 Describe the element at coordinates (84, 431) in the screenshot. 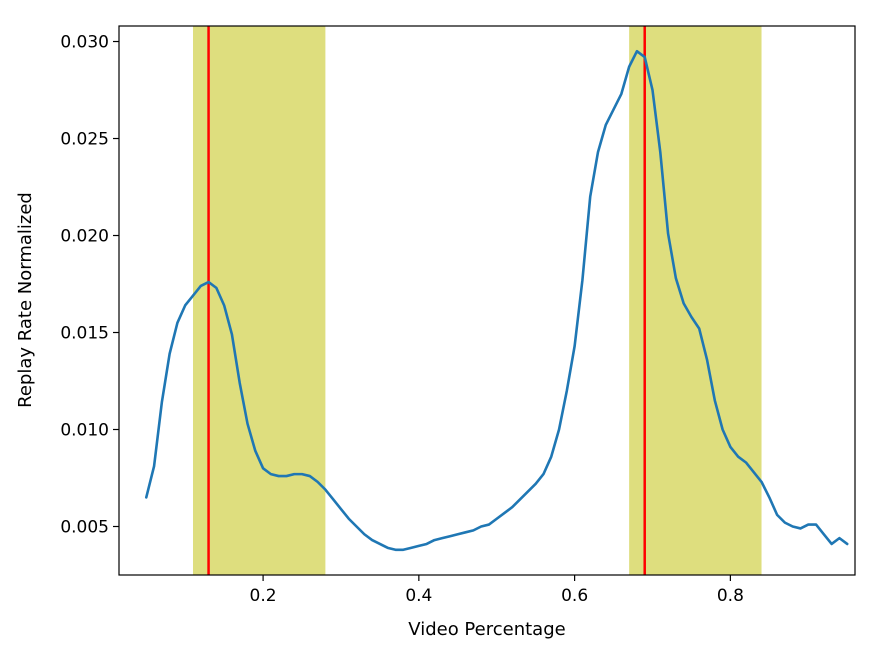

I see `y-tick-label: 0.010` at that location.